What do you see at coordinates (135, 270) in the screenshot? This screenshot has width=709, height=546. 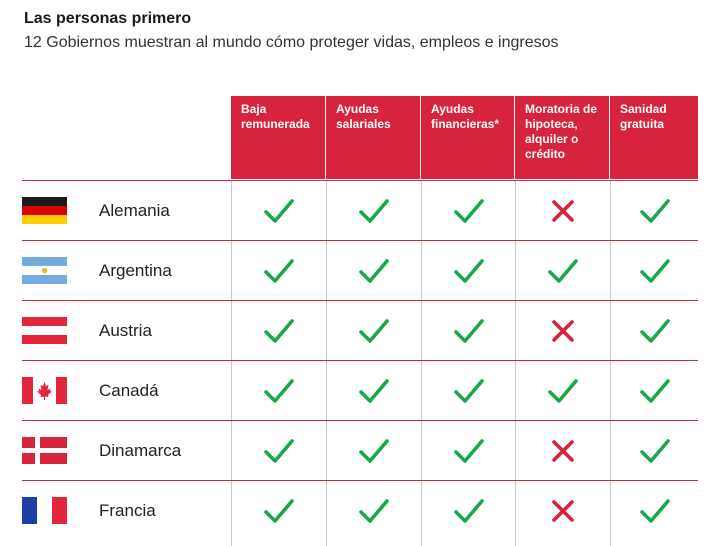 I see `country-name: Argentina` at bounding box center [135, 270].